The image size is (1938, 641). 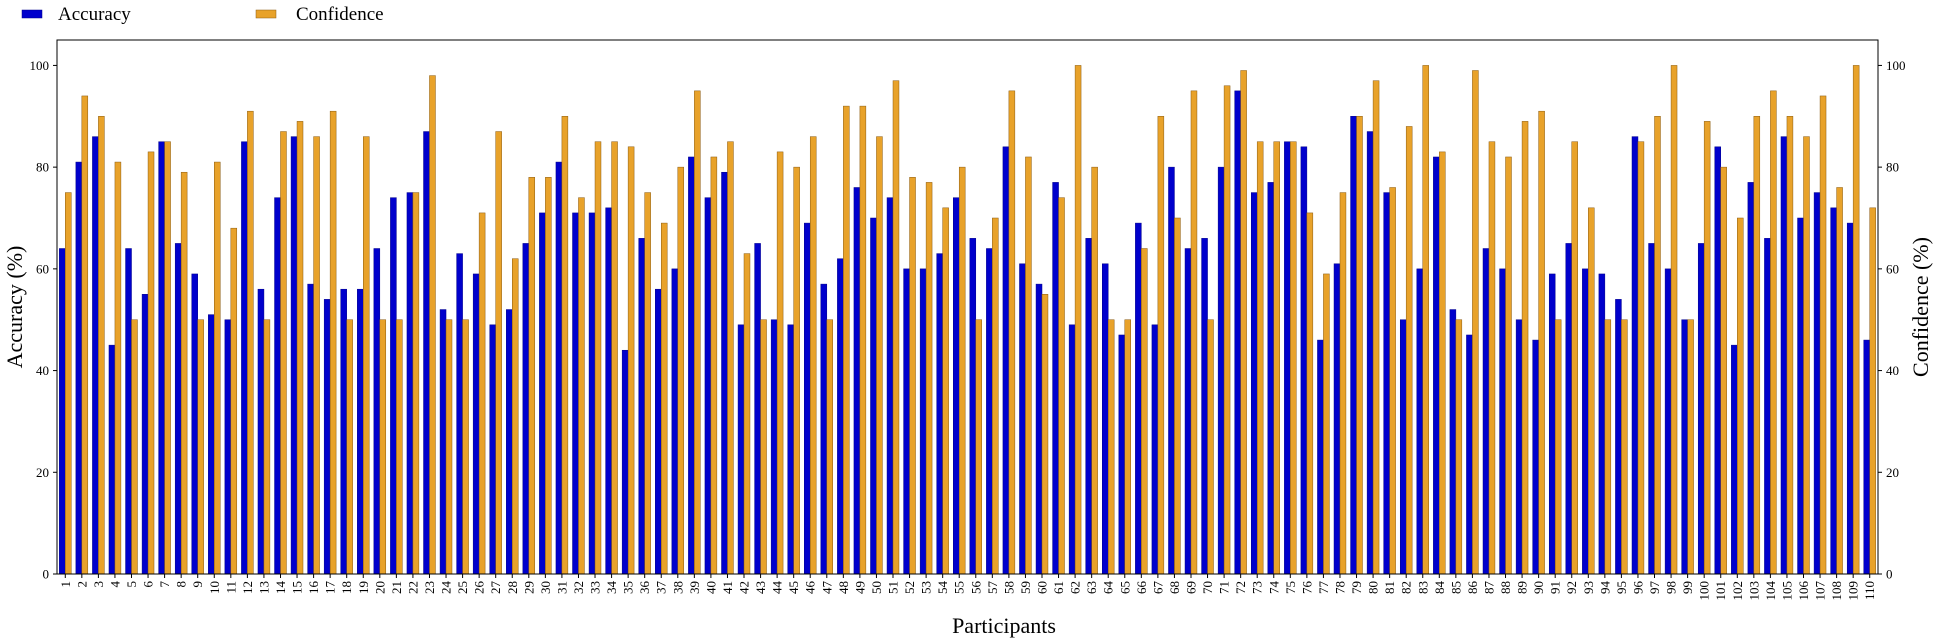 I want to click on x-tick-label: 92, so click(x=1571, y=587).